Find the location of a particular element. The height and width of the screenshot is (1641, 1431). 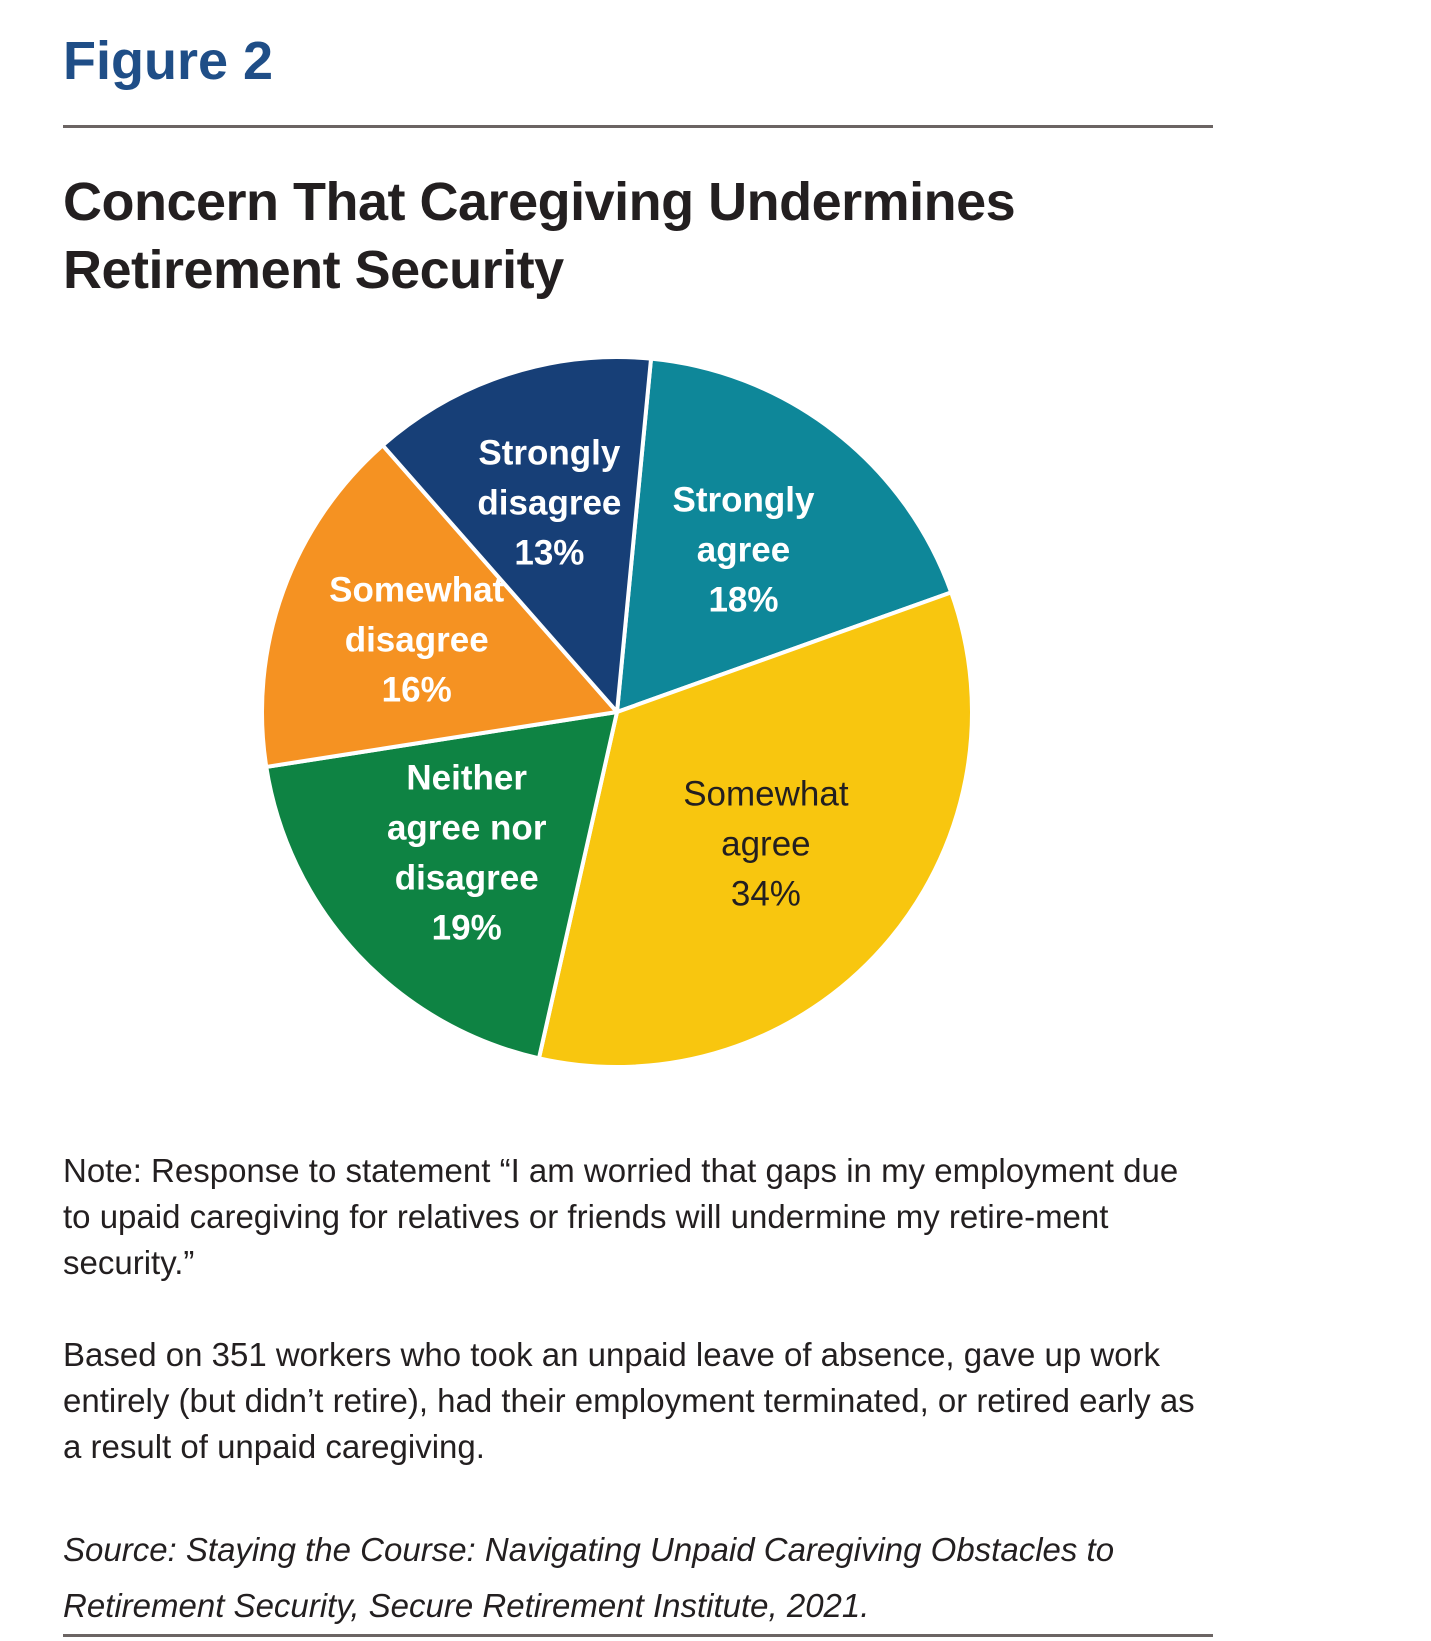

slice-label: Strongly agree 18% is located at coordinates (744, 550).